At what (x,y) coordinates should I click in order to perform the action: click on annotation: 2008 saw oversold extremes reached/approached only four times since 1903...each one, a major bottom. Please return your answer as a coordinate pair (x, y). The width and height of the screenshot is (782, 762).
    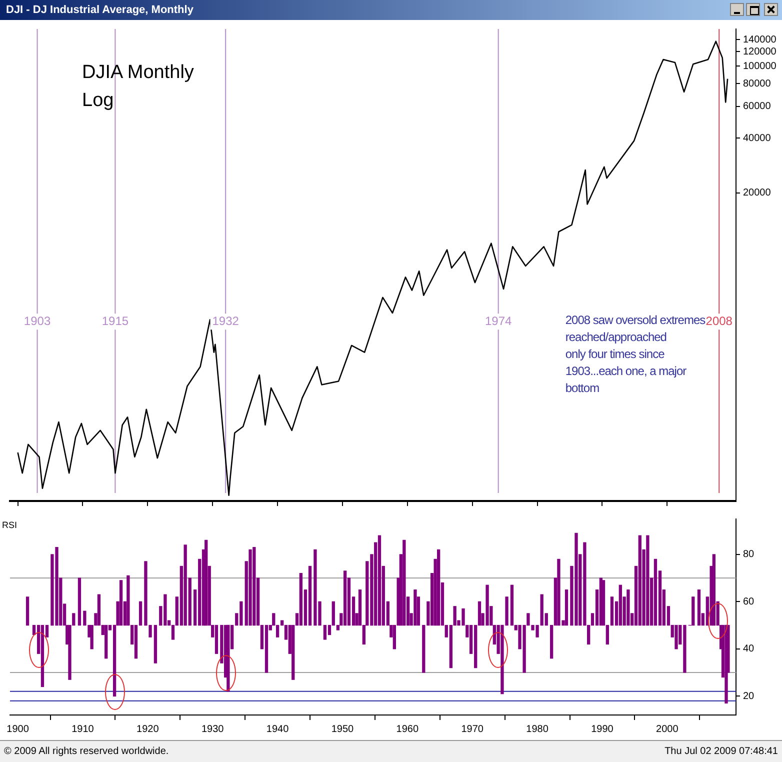
    Looking at the image, I should click on (635, 355).